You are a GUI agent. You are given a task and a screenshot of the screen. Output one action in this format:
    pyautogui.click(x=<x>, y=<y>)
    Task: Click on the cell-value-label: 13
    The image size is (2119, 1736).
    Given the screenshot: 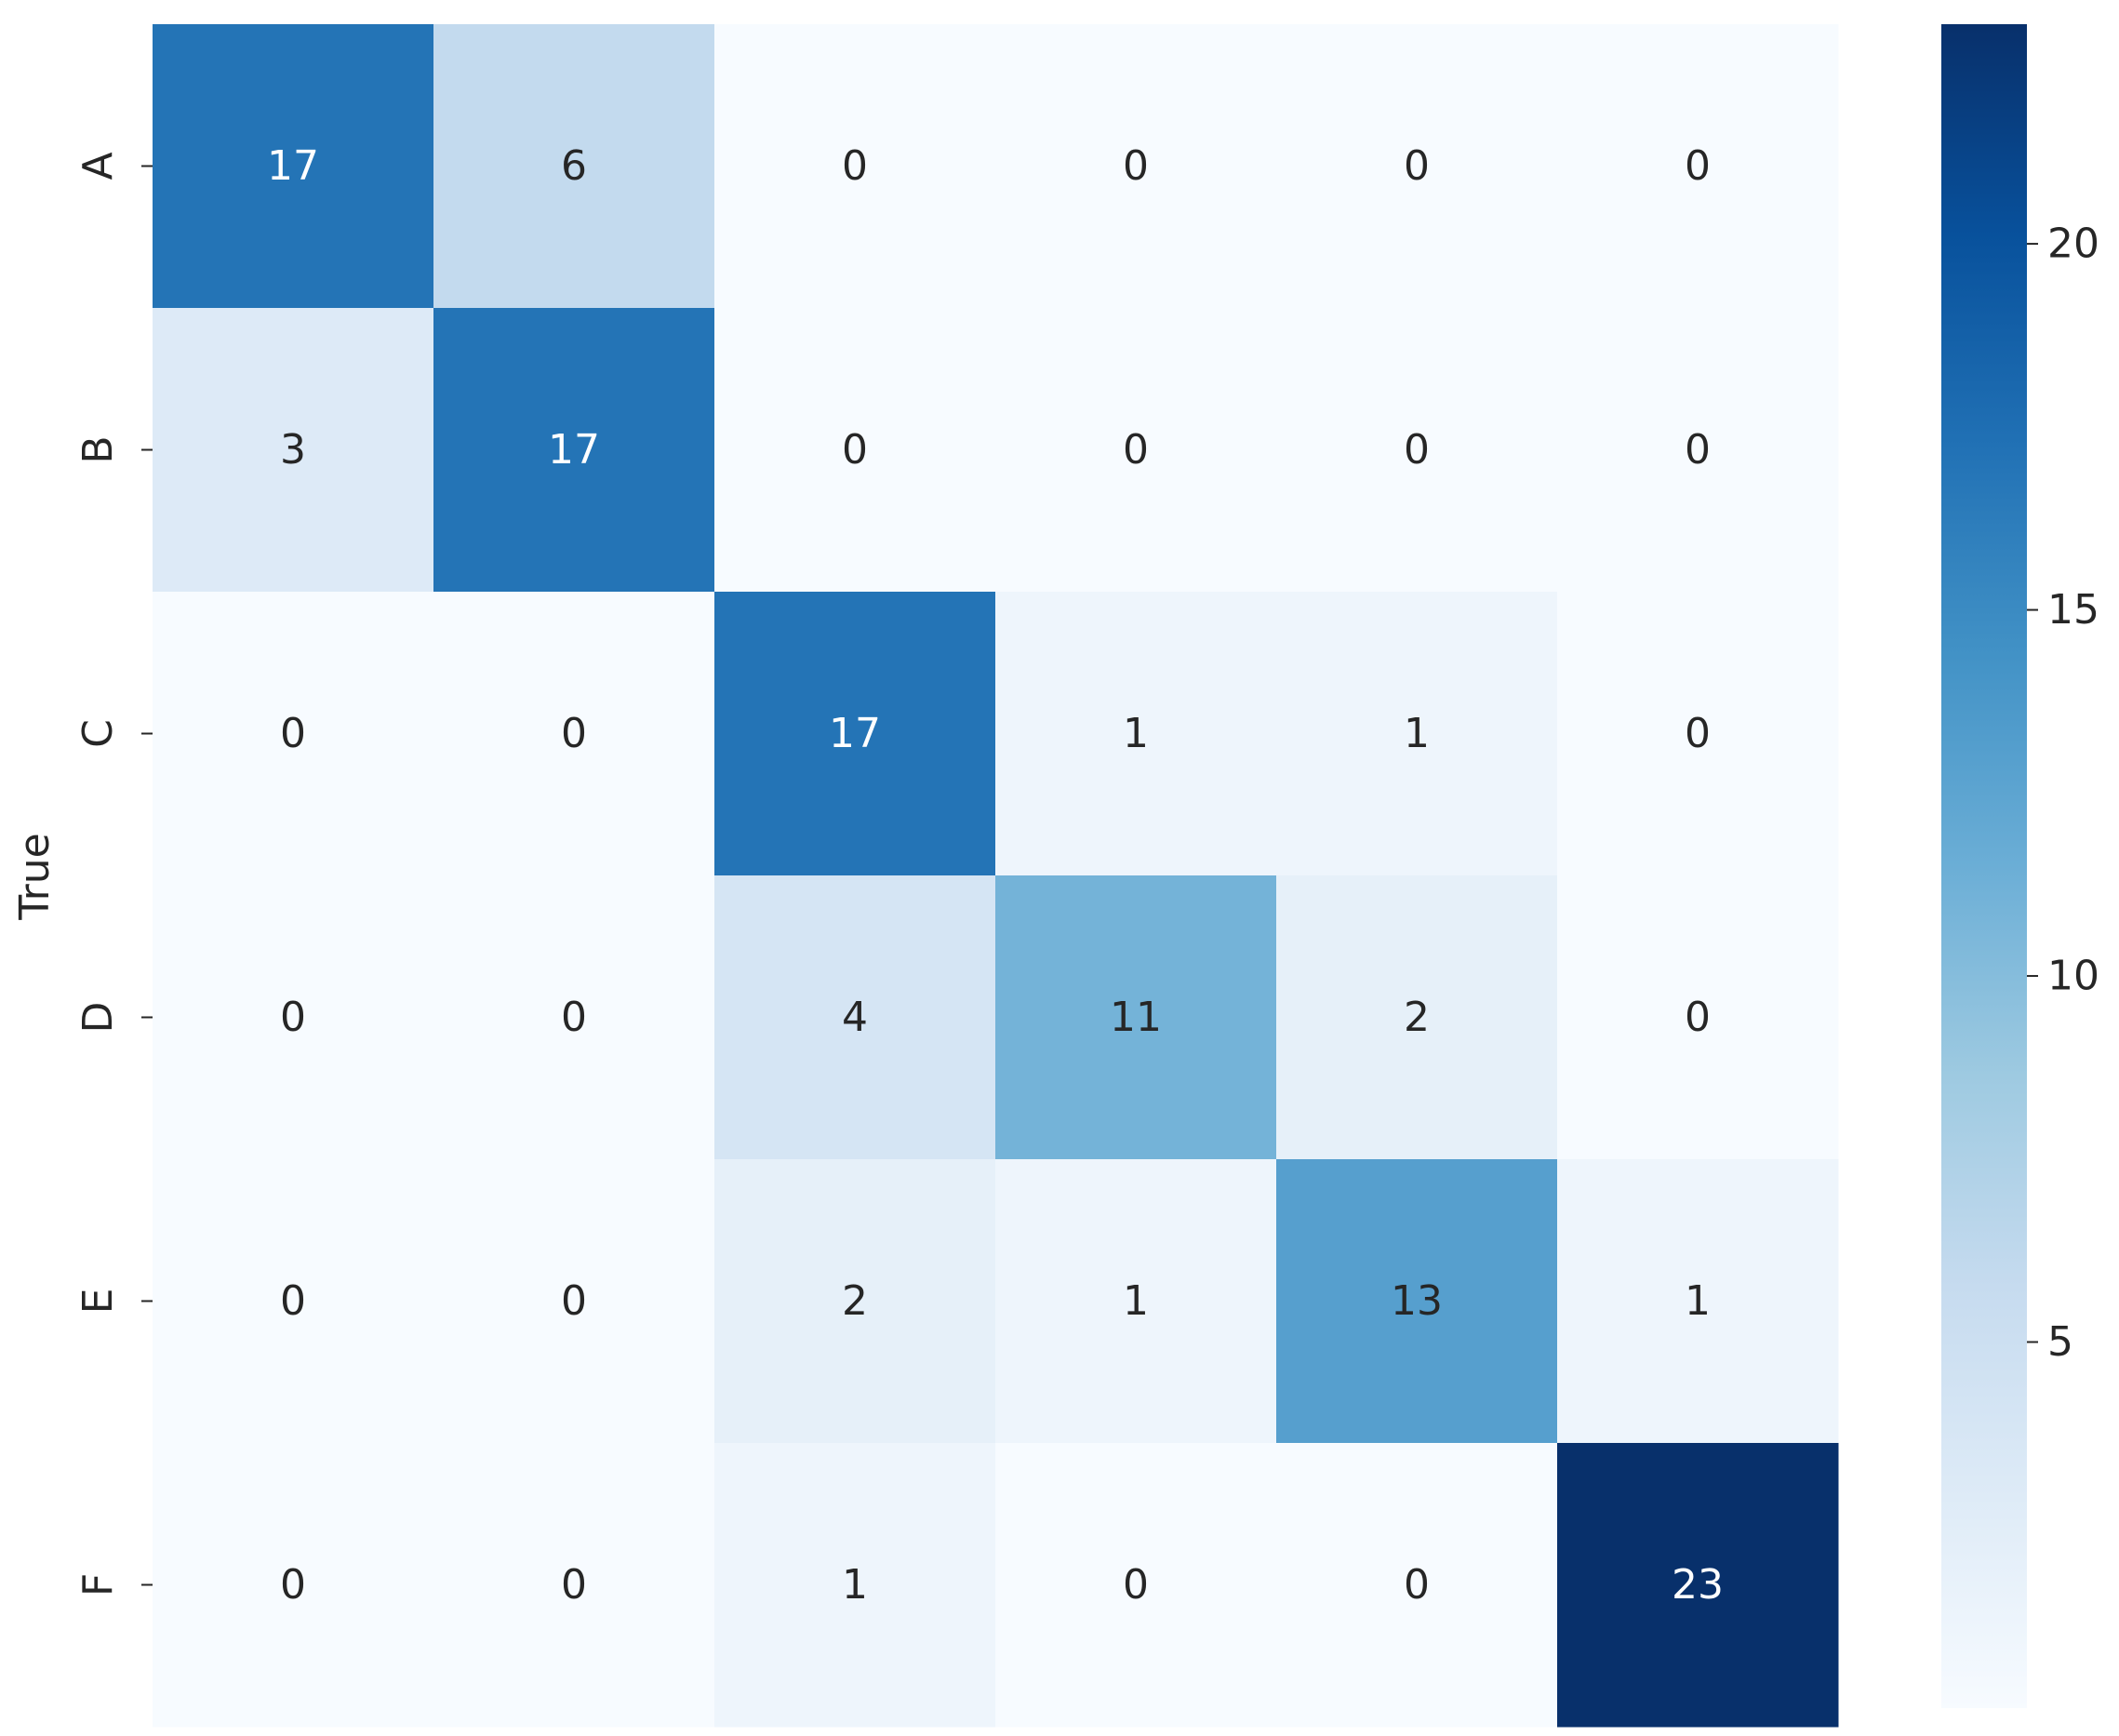 What is the action you would take?
    pyautogui.click(x=1417, y=1301)
    